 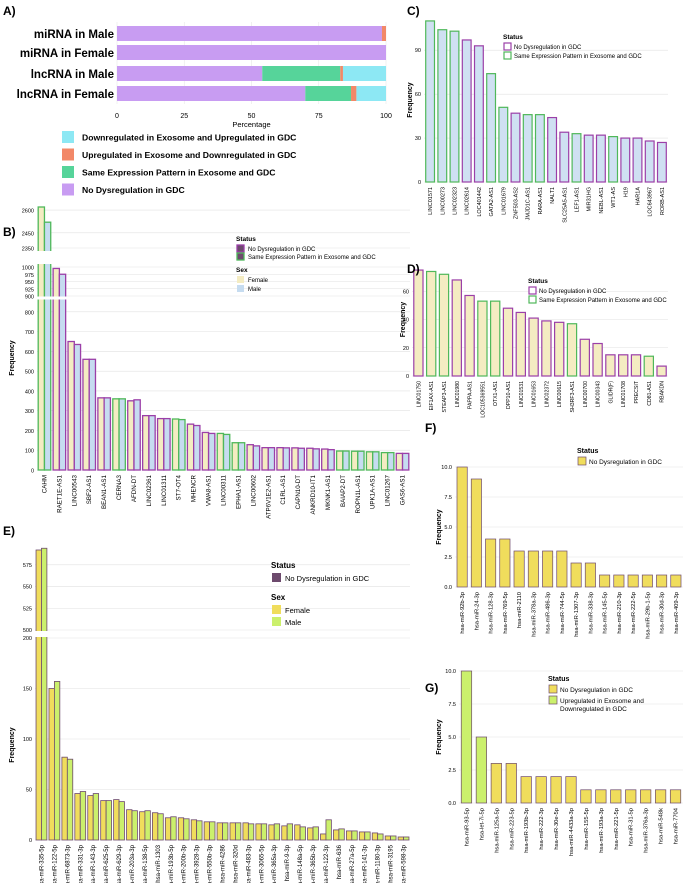 I want to click on panel-b-ytick: 100, so click(x=29, y=452).